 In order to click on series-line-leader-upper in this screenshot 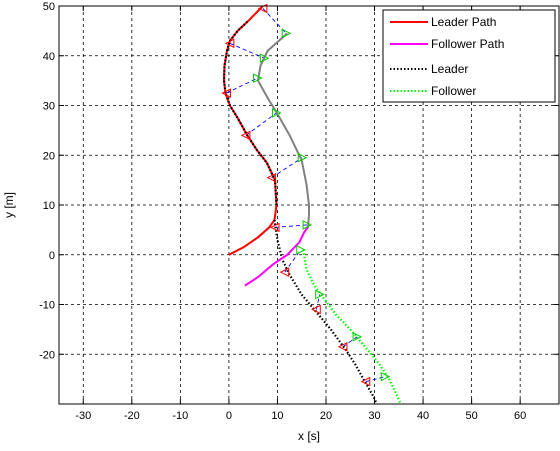, I will do `click(250, 113)`.